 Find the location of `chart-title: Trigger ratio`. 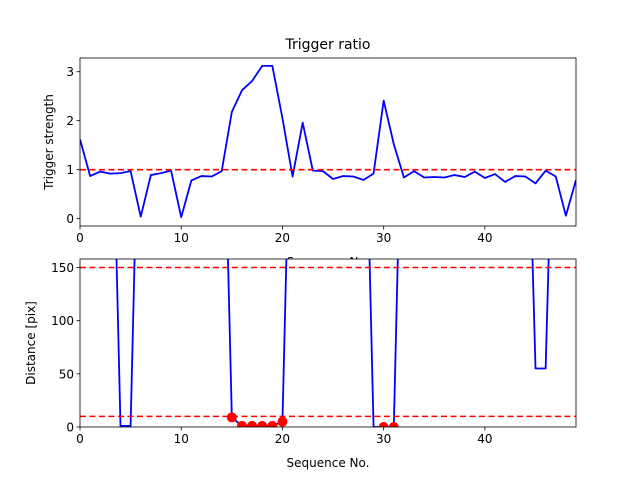

chart-title: Trigger ratio is located at coordinates (327, 45).